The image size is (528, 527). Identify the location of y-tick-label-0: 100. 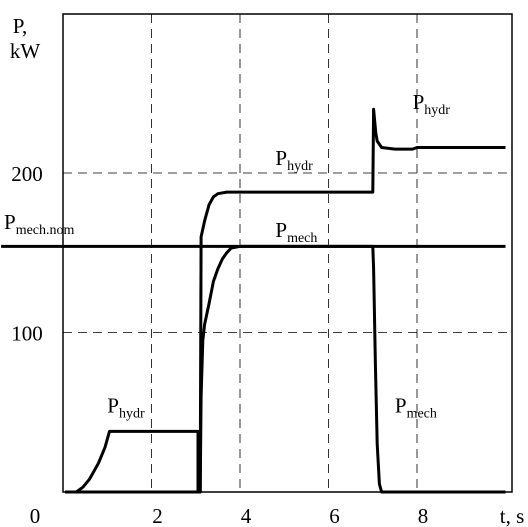
(27, 334).